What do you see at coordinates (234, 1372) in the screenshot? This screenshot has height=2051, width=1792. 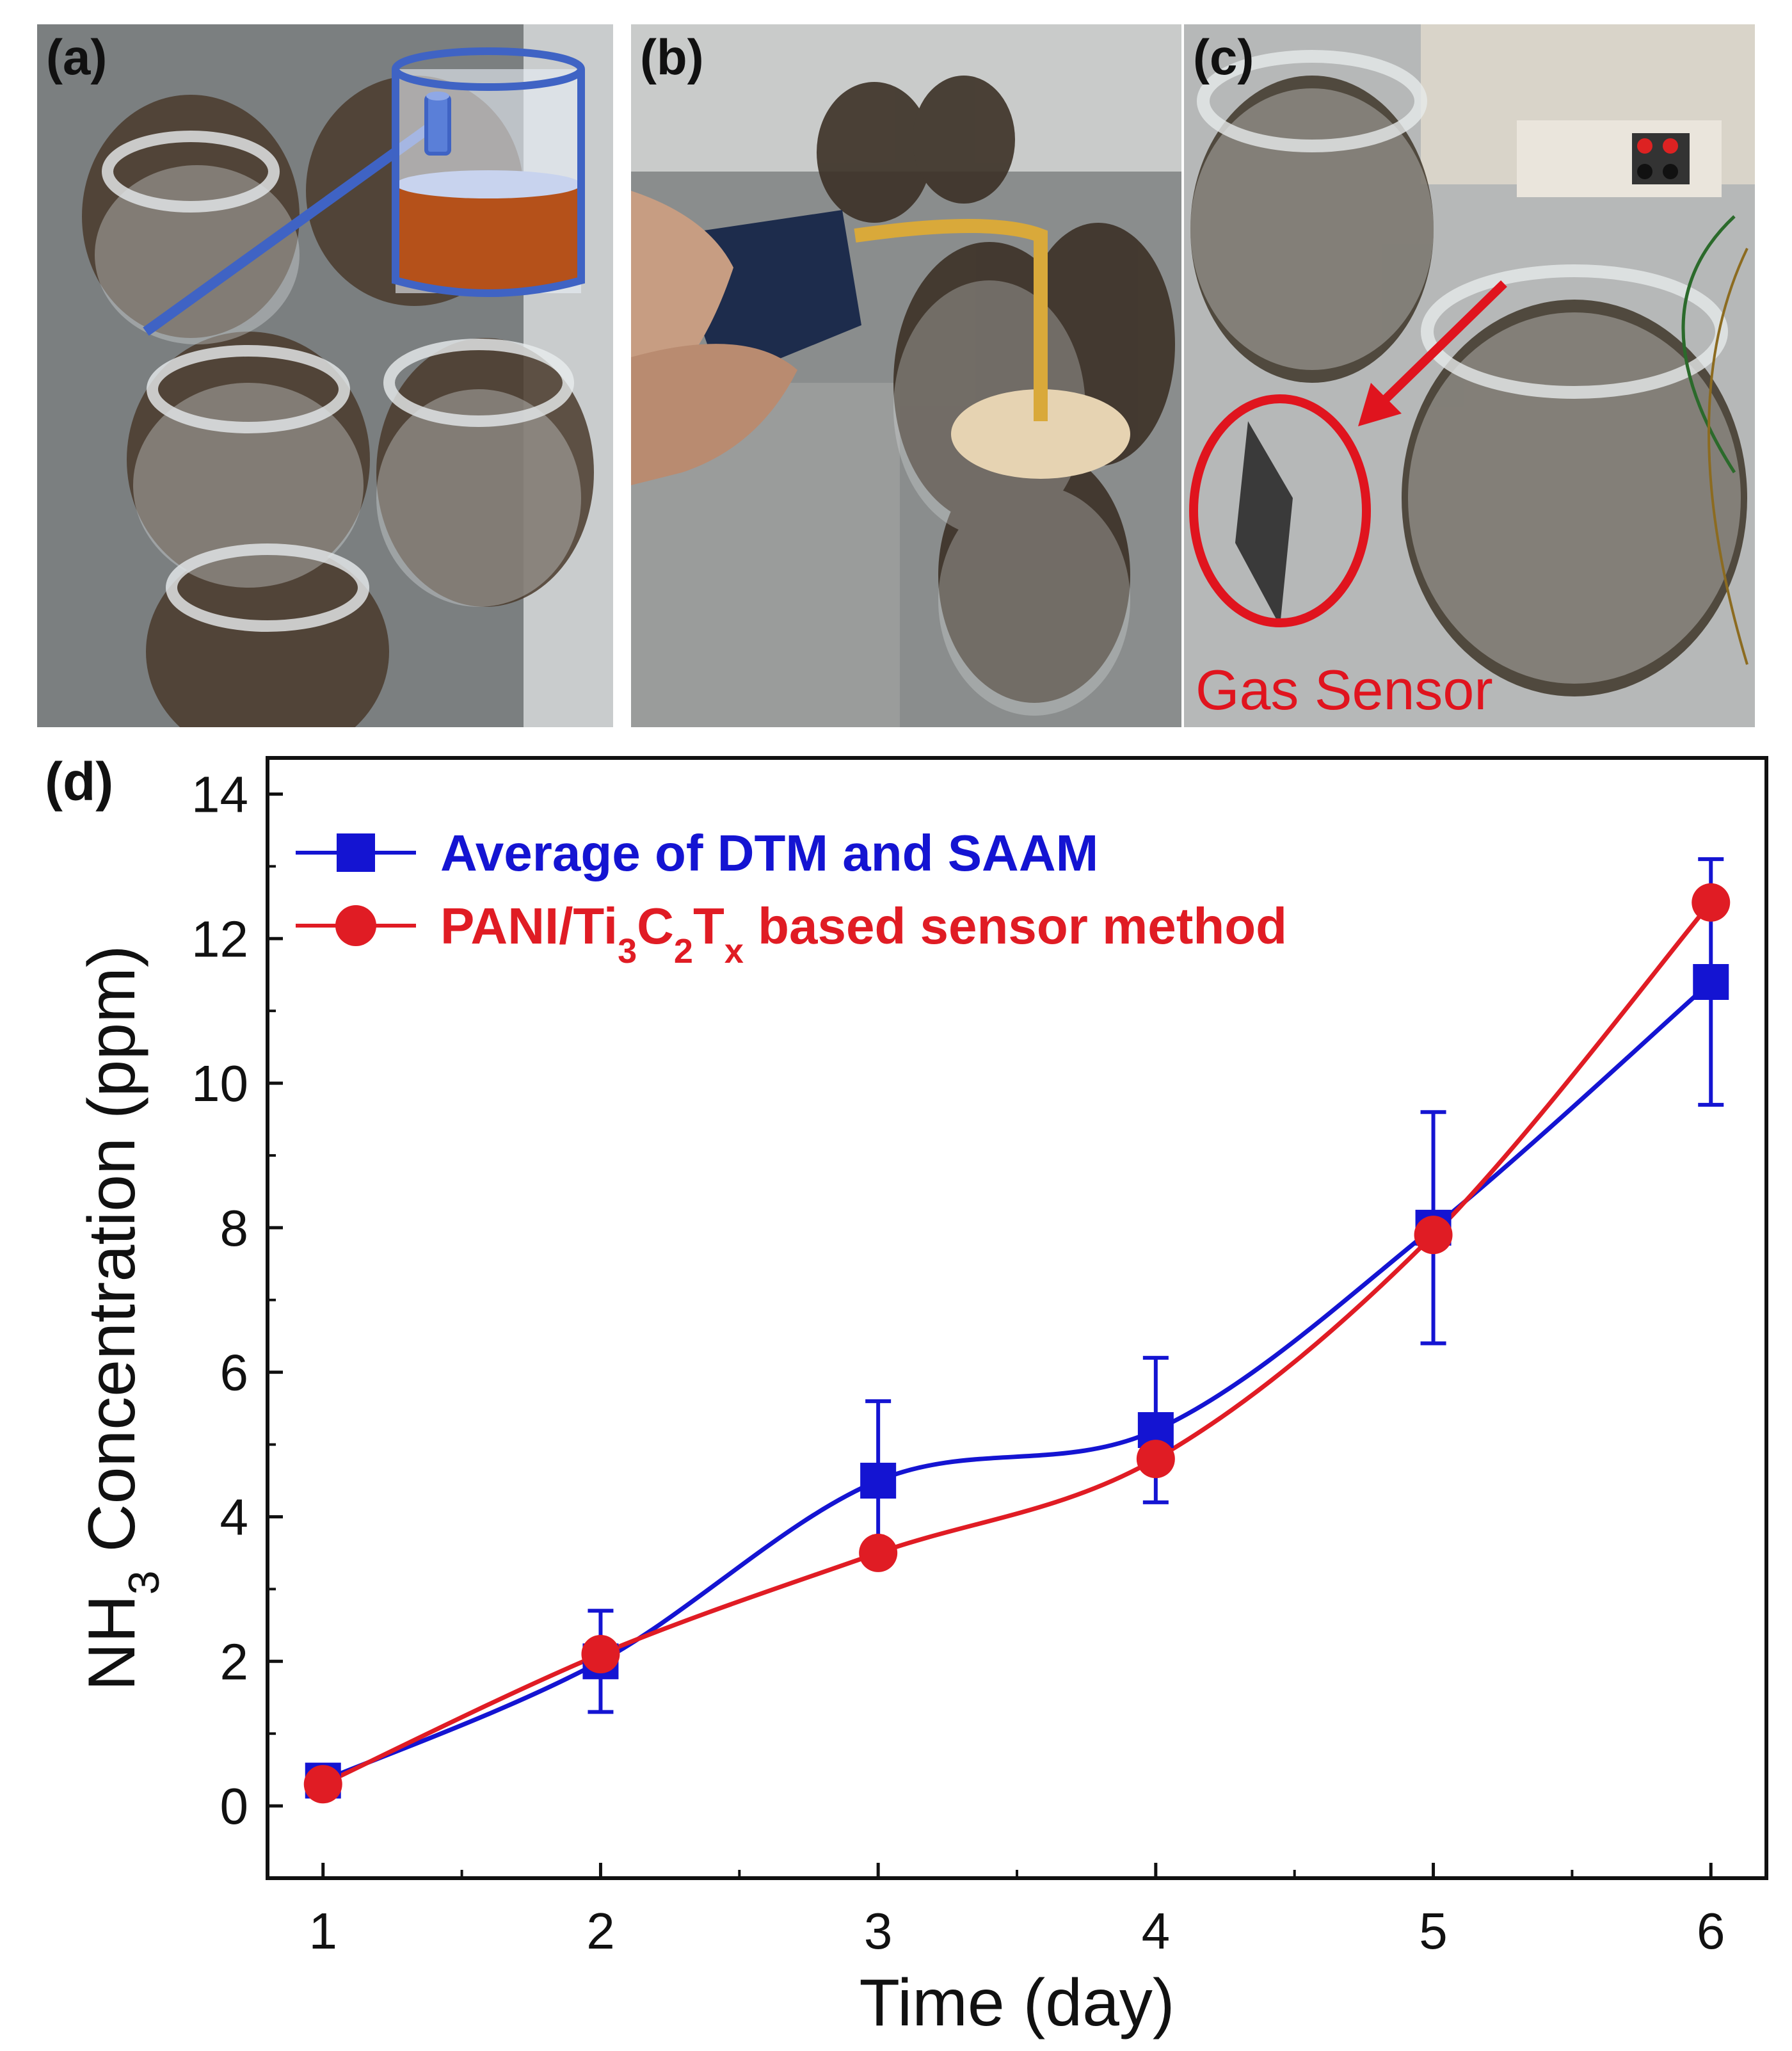 I see `y-tick-label: 6` at bounding box center [234, 1372].